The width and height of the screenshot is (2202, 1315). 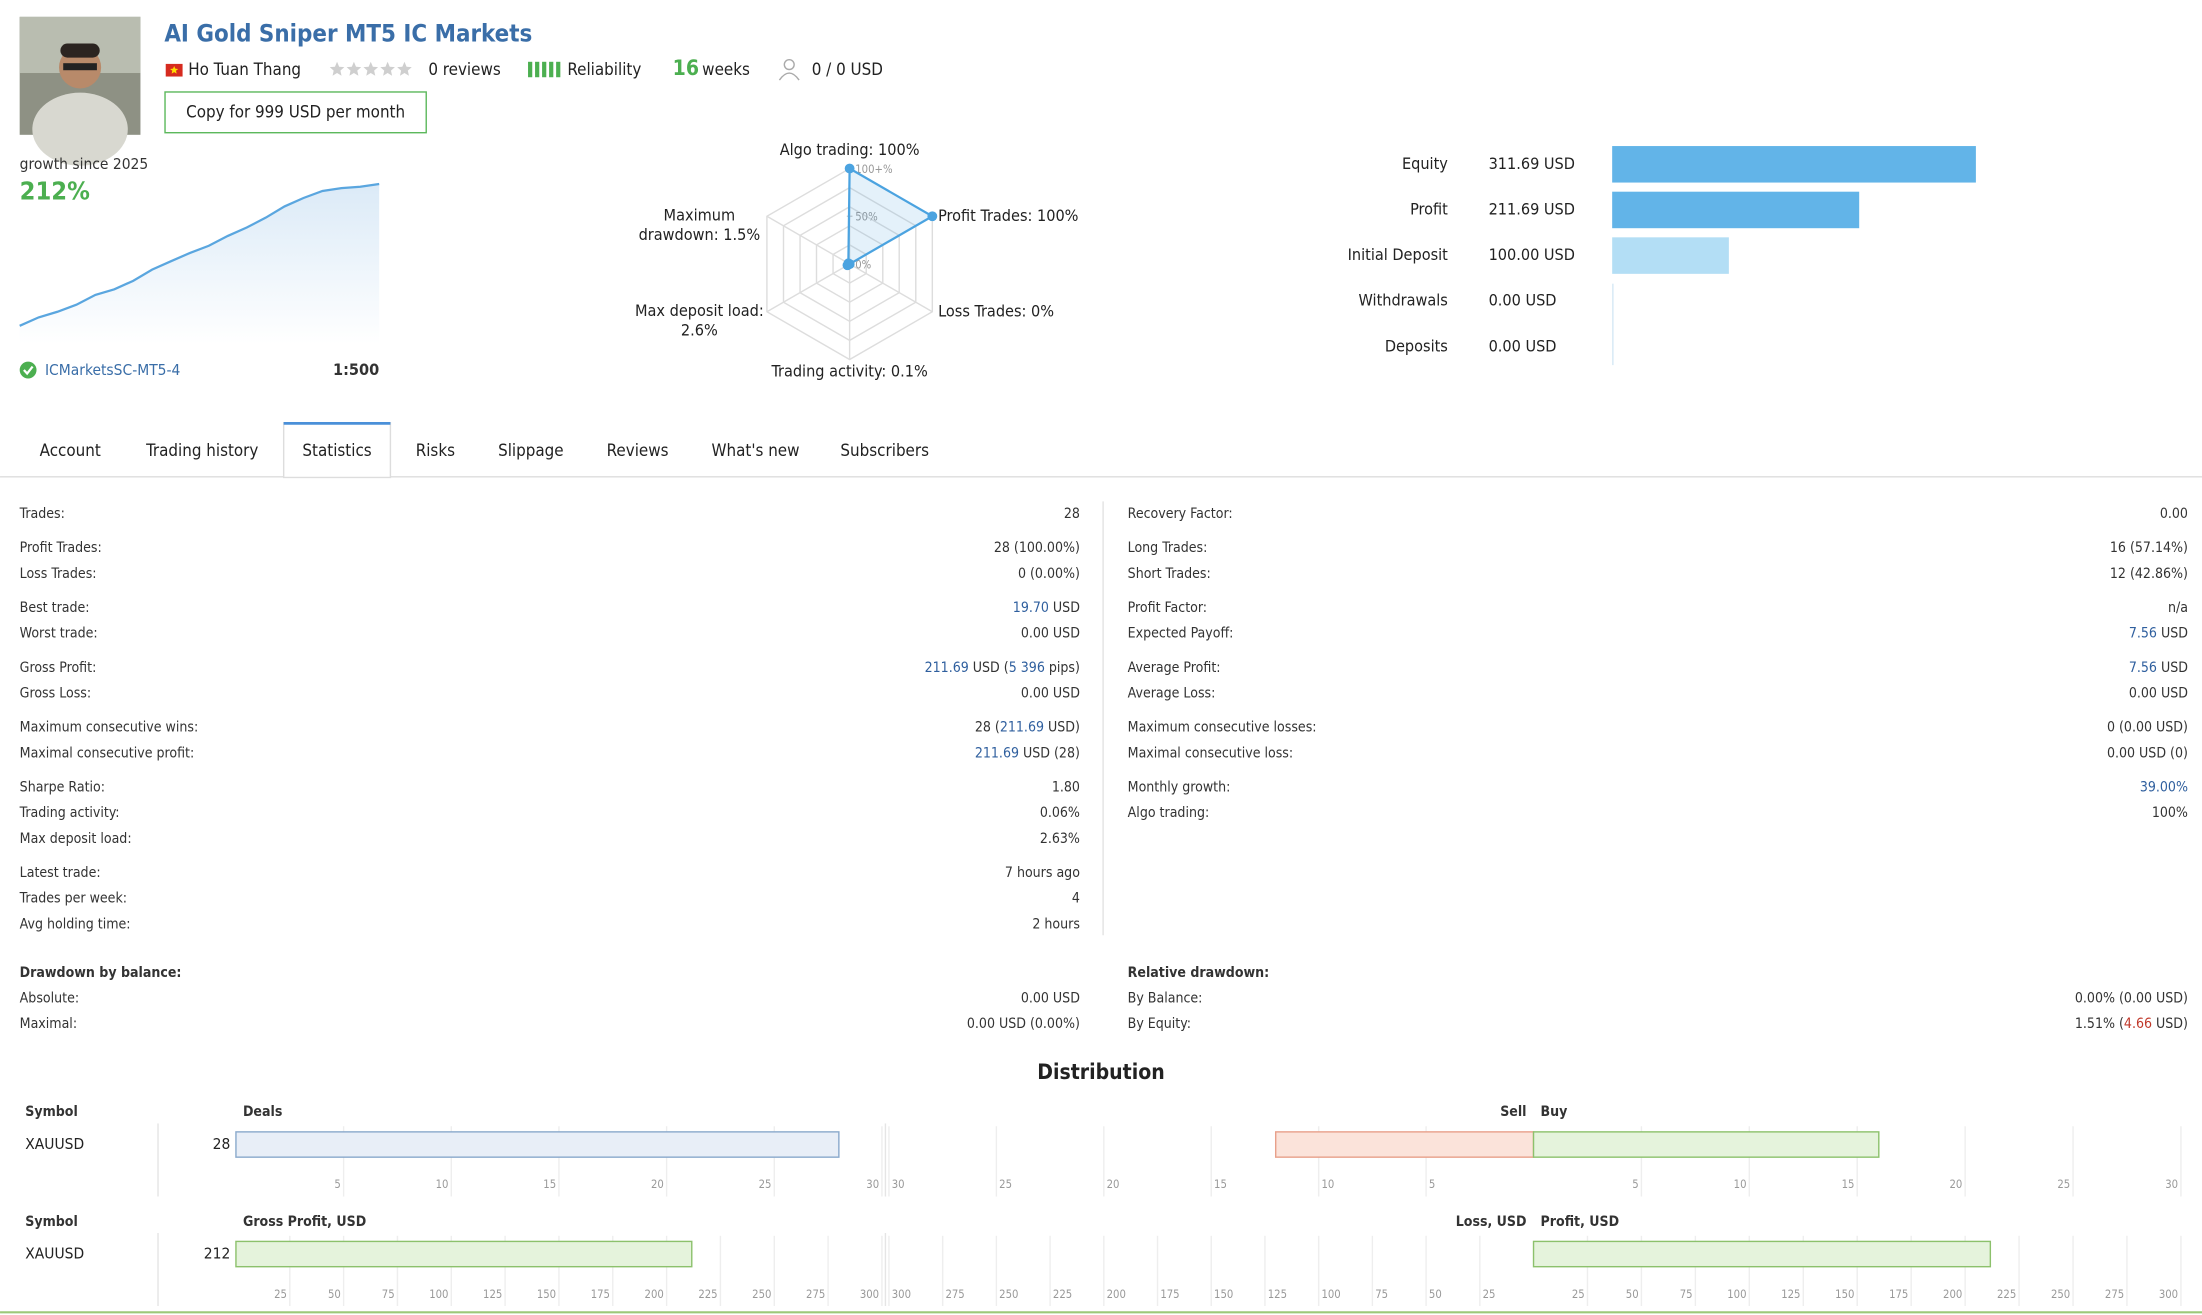 I want to click on avatar-body, so click(x=80, y=129).